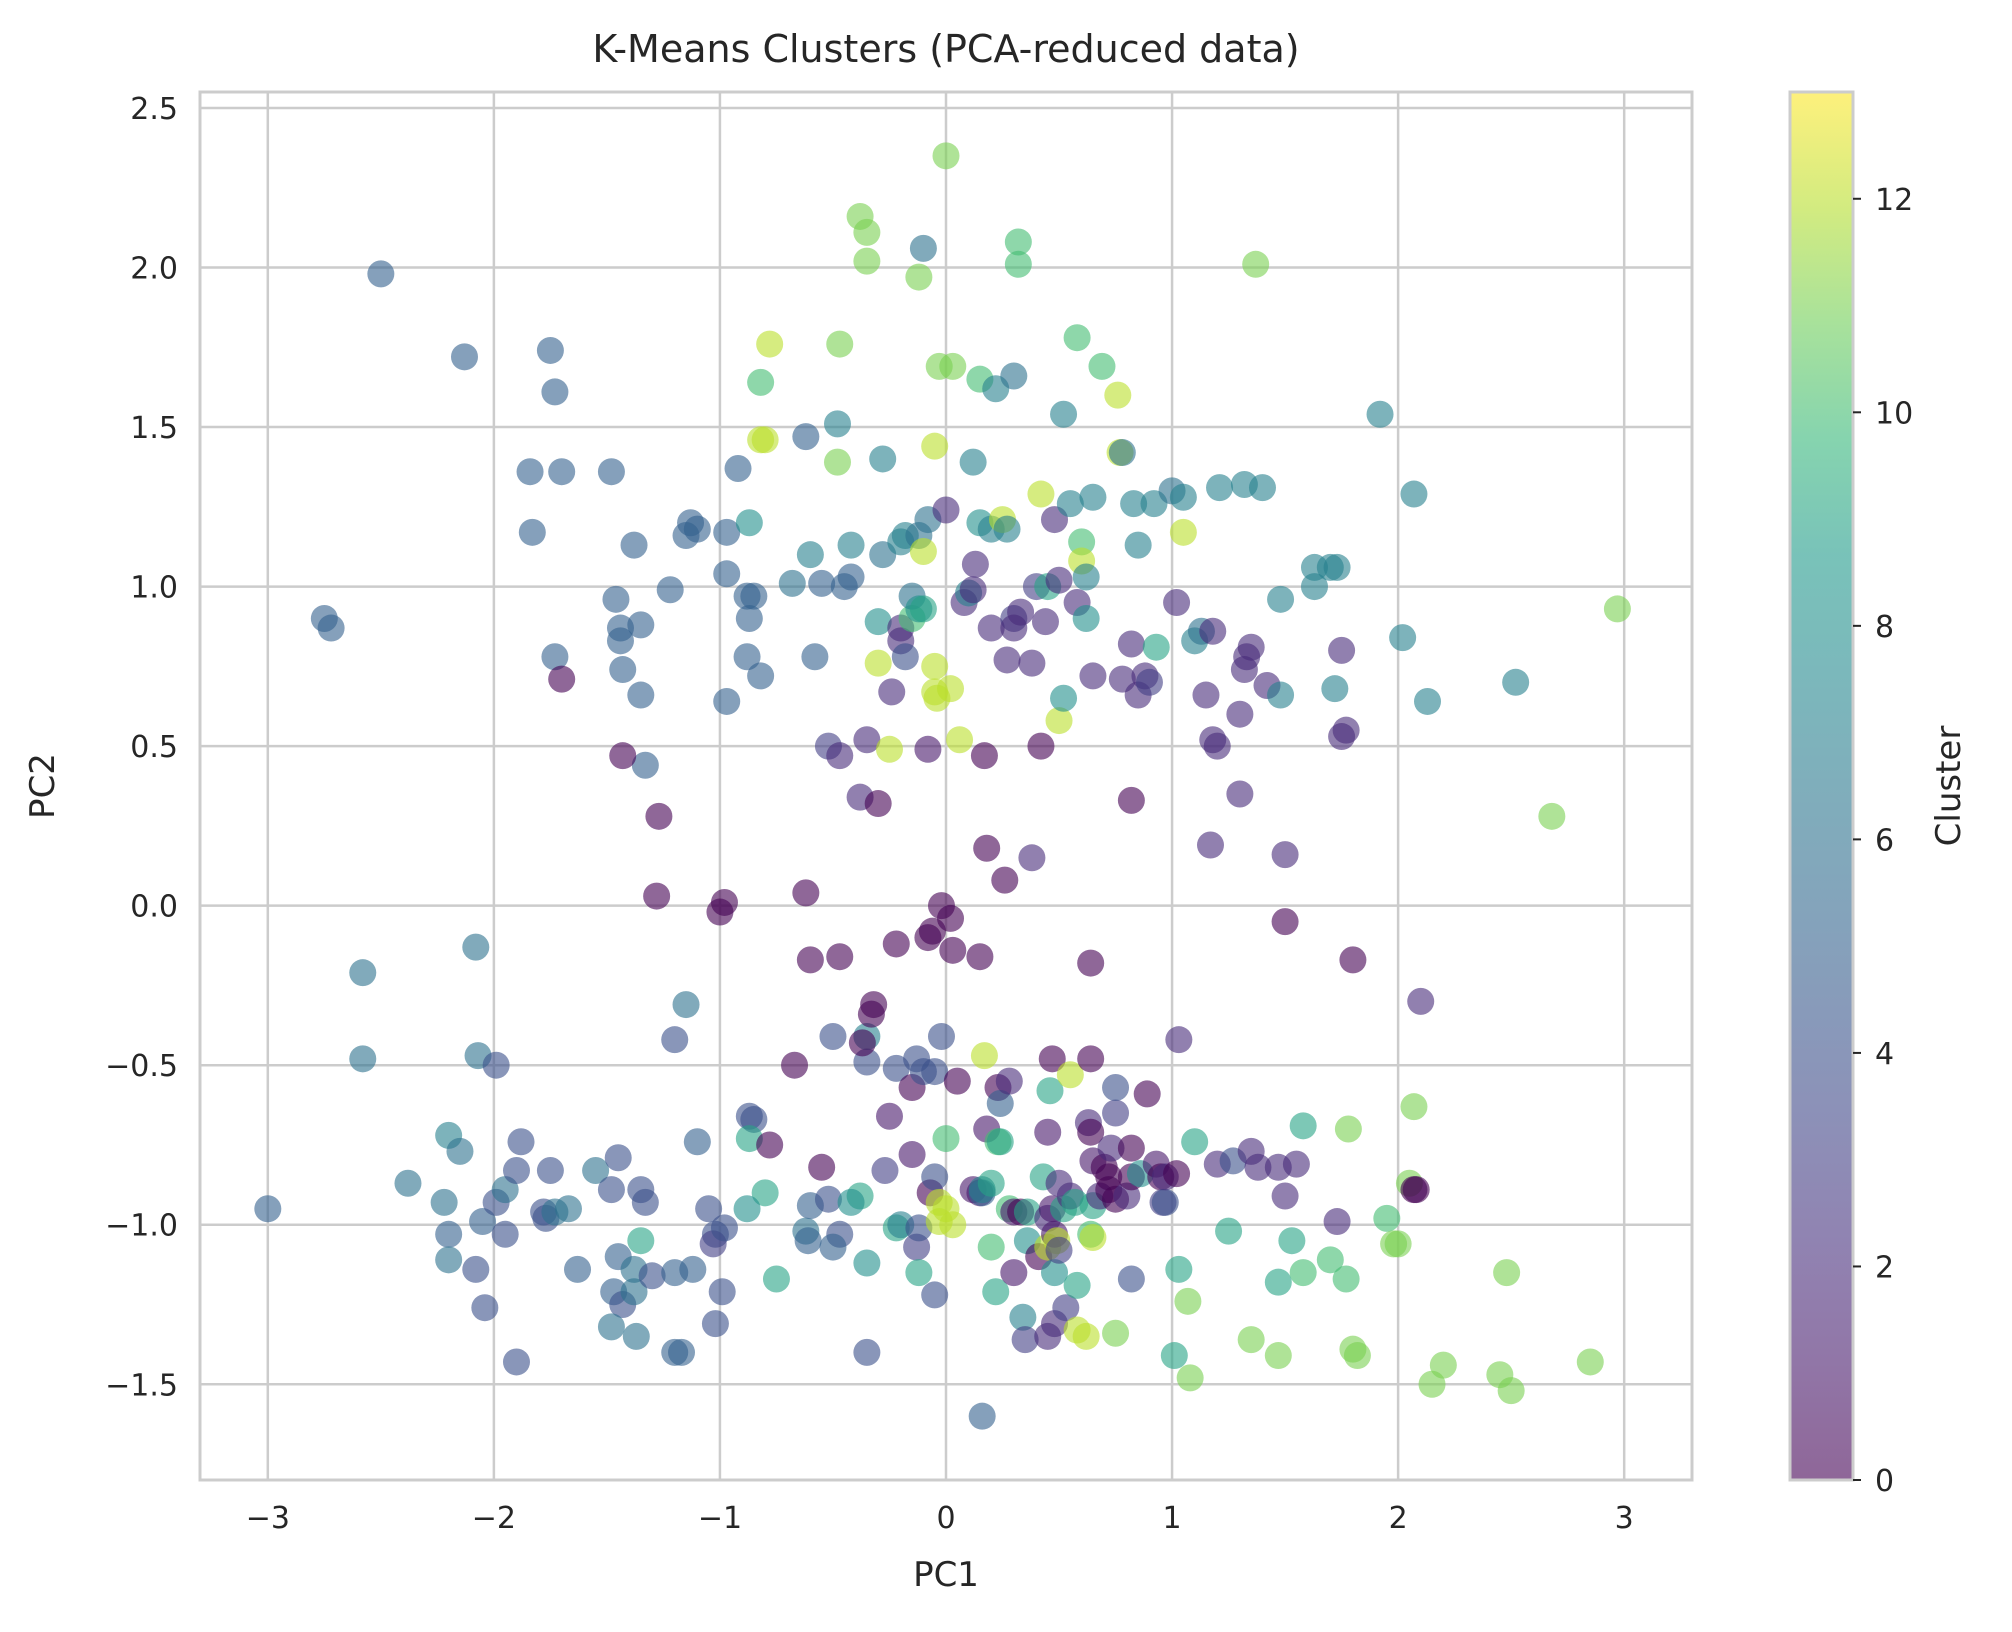 The width and height of the screenshot is (2012, 1632). What do you see at coordinates (154, 268) in the screenshot?
I see `y-tick-label: 2.0` at bounding box center [154, 268].